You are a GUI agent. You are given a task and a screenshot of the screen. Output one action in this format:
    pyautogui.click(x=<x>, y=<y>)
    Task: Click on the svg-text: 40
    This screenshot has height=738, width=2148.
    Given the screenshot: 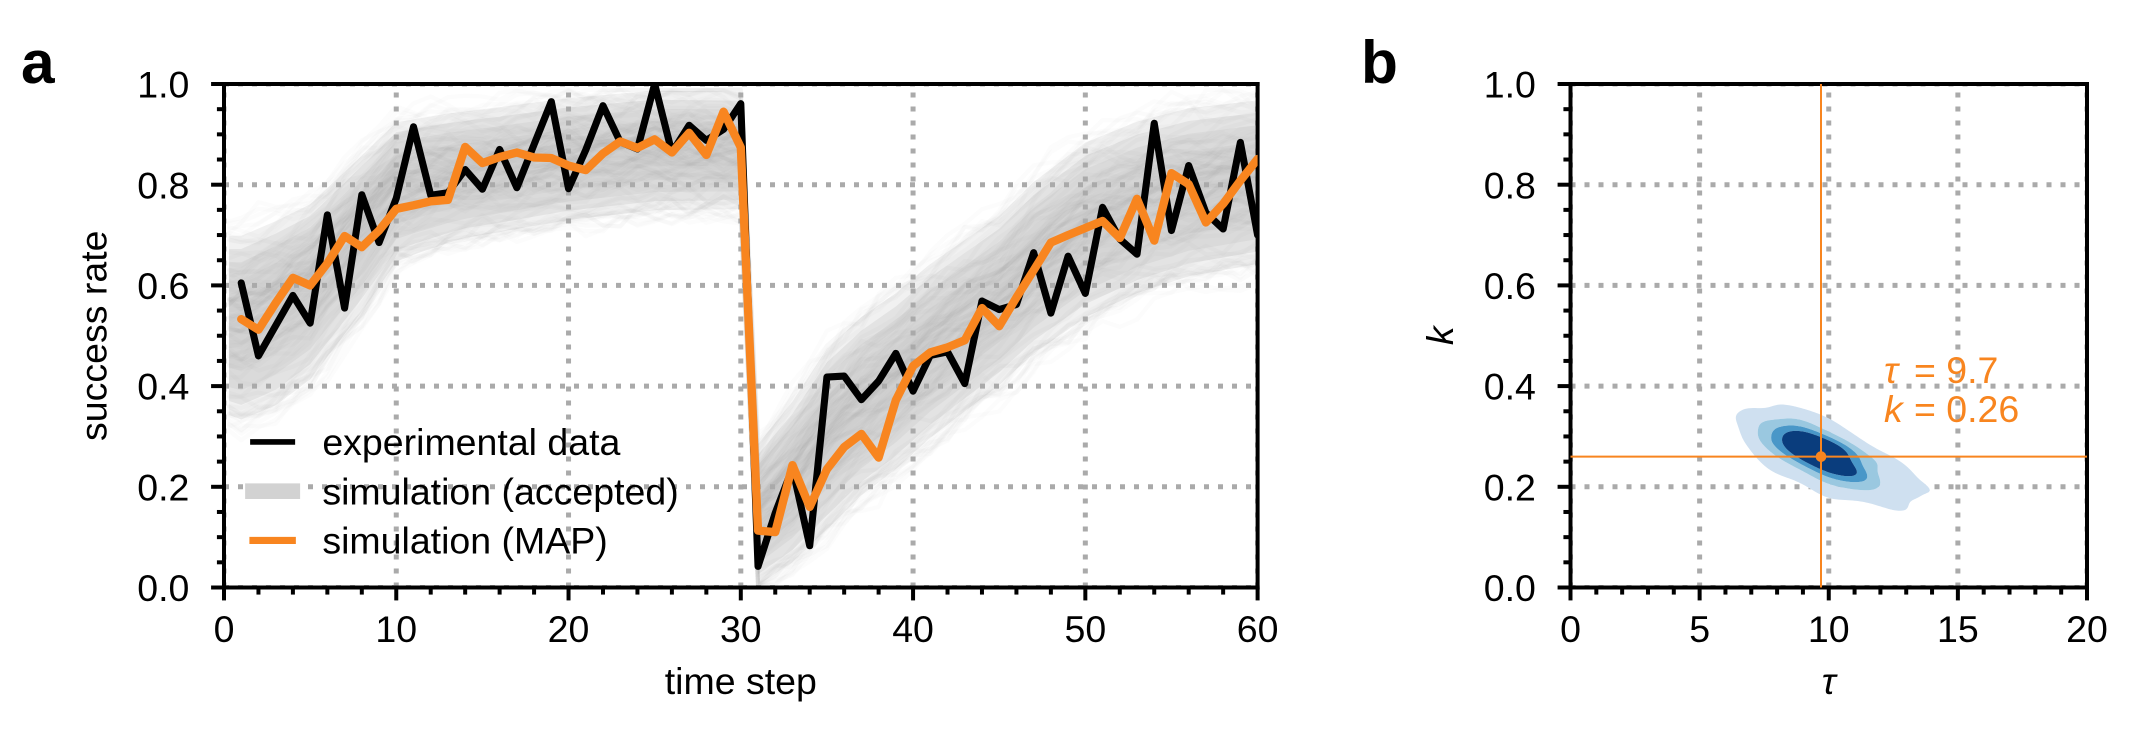 What is the action you would take?
    pyautogui.click(x=913, y=629)
    